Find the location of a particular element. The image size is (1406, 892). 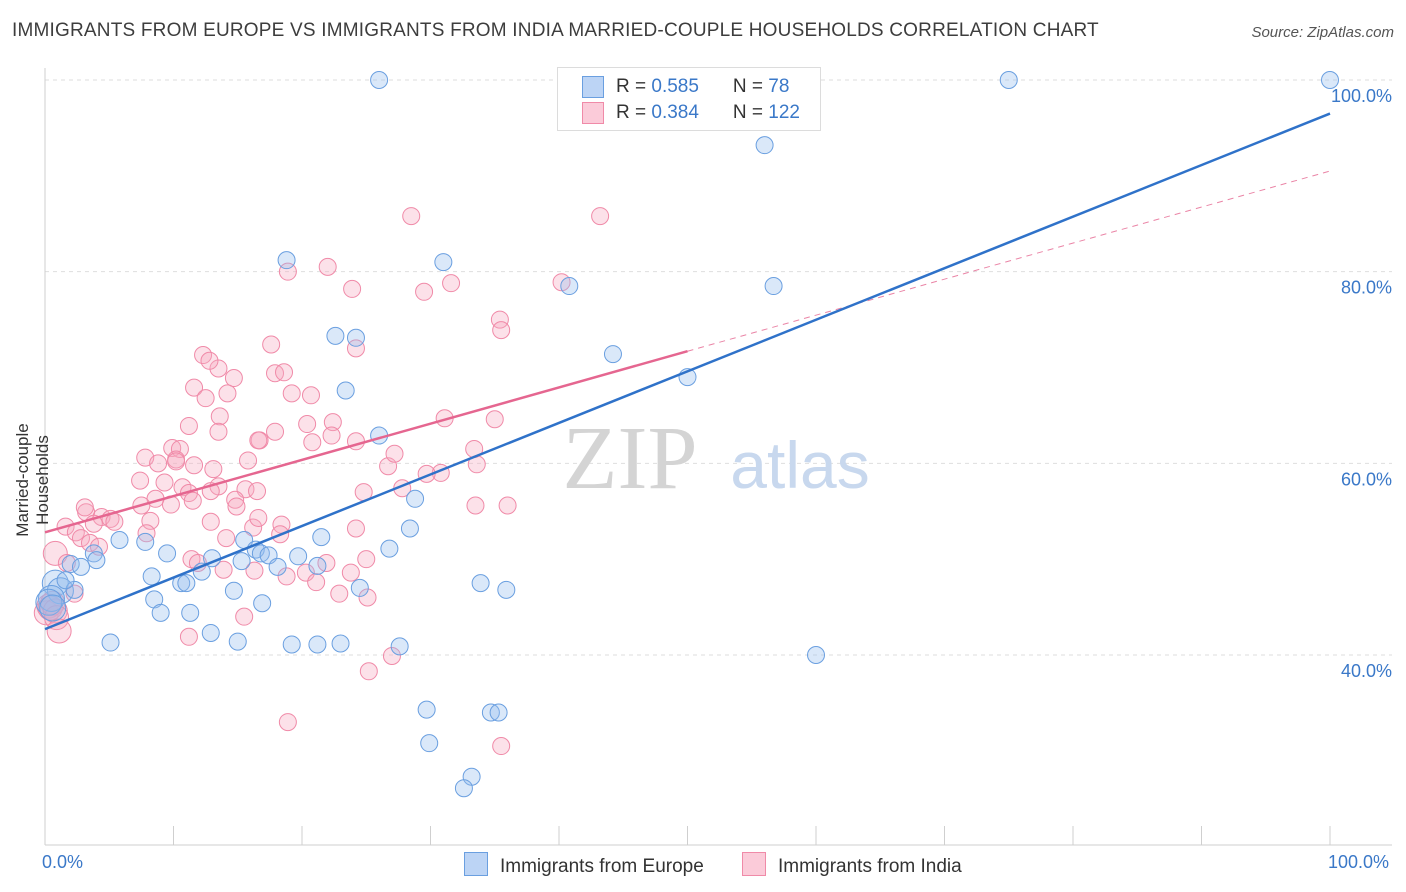

india-legend-swatch is located at coordinates (754, 864).